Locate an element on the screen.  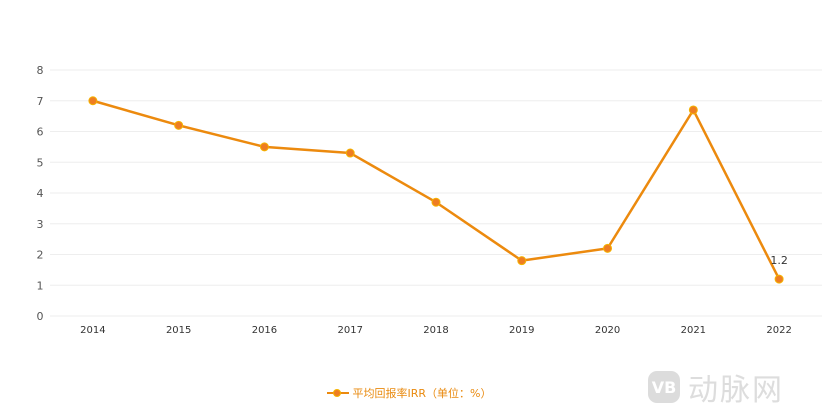
data-label: 1.2 is located at coordinates (779, 260).